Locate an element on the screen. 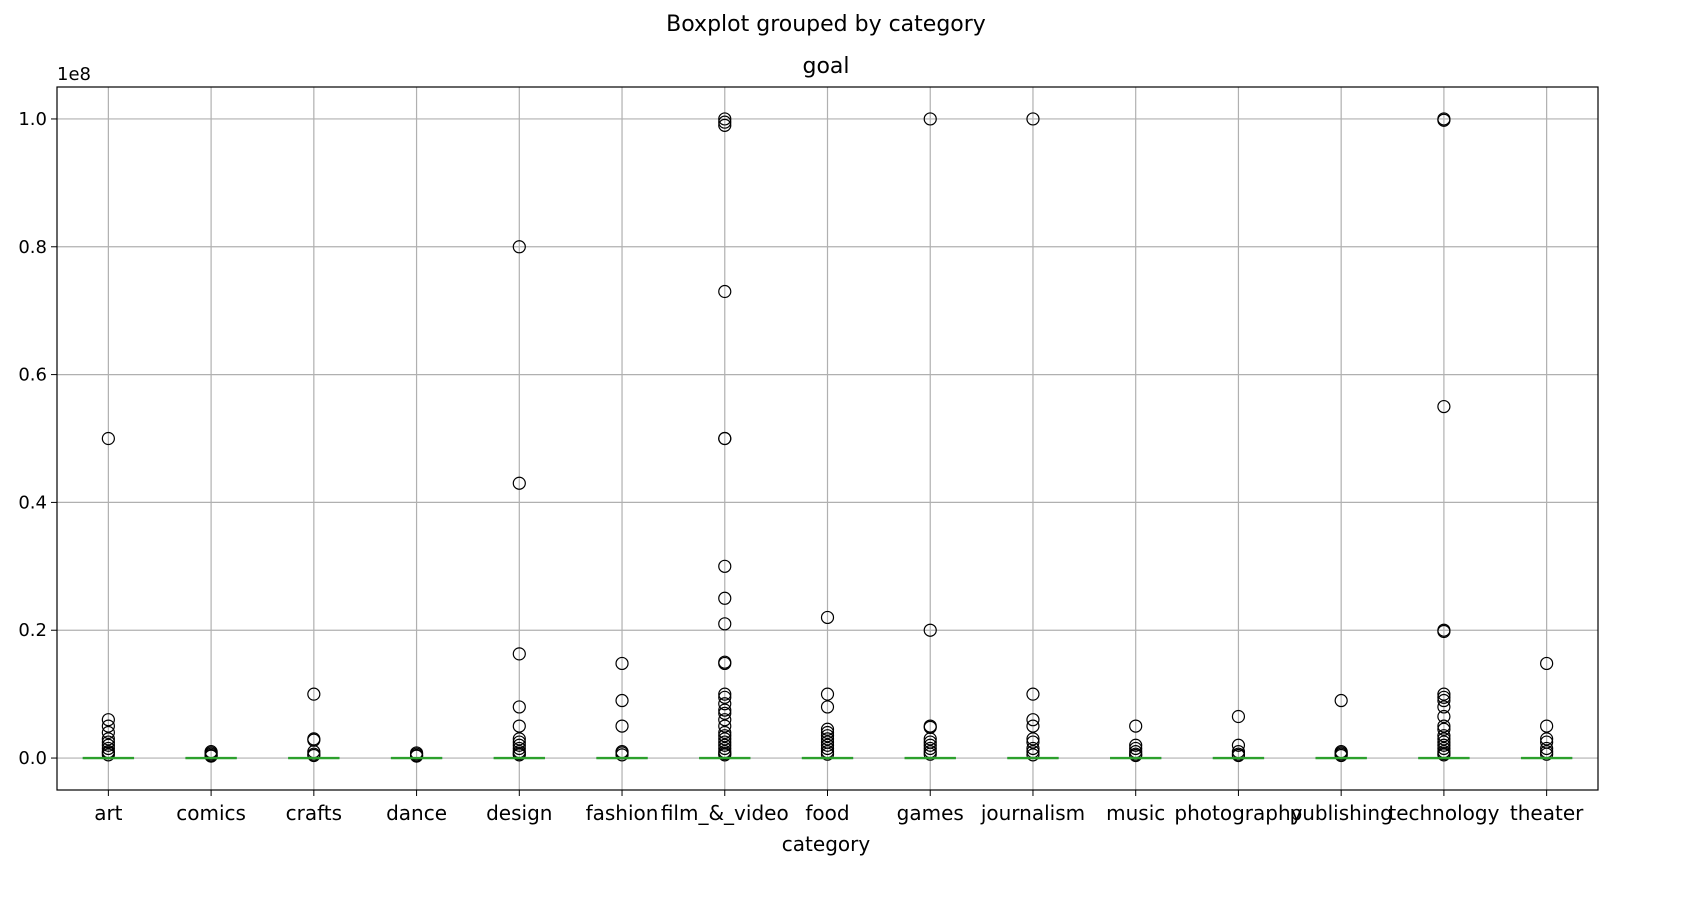  x-tick-label-art: art is located at coordinates (108, 813).